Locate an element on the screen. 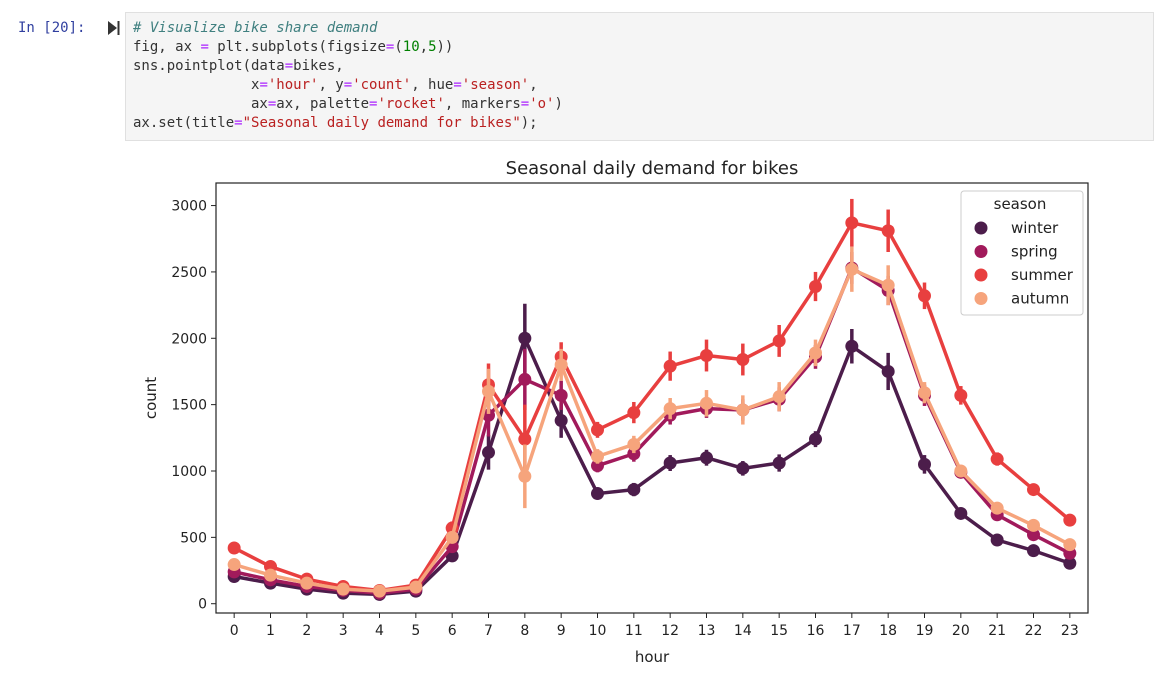 This screenshot has width=1156, height=673. x-tick-label: 18 is located at coordinates (888, 631).